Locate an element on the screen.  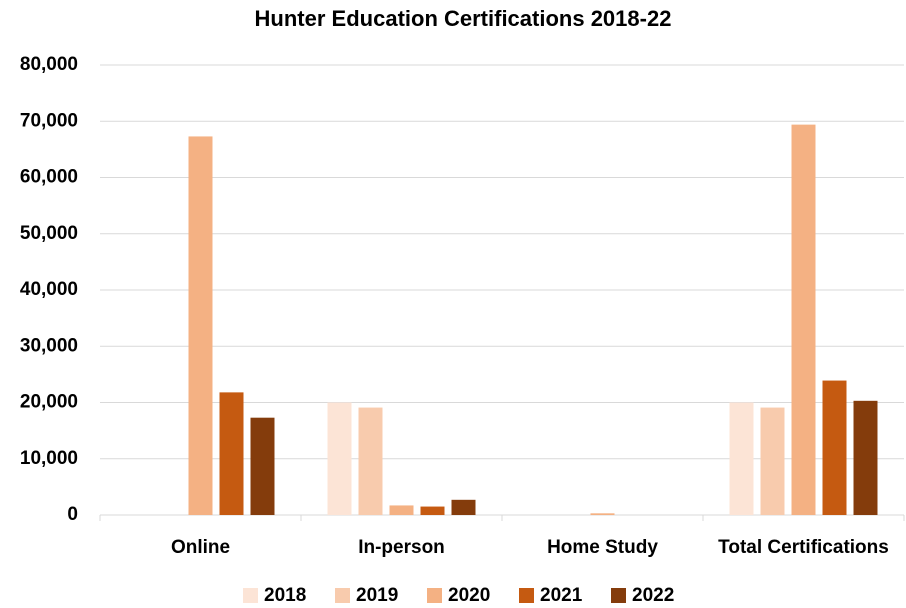
y-tick-label: 60,000 is located at coordinates (49, 177).